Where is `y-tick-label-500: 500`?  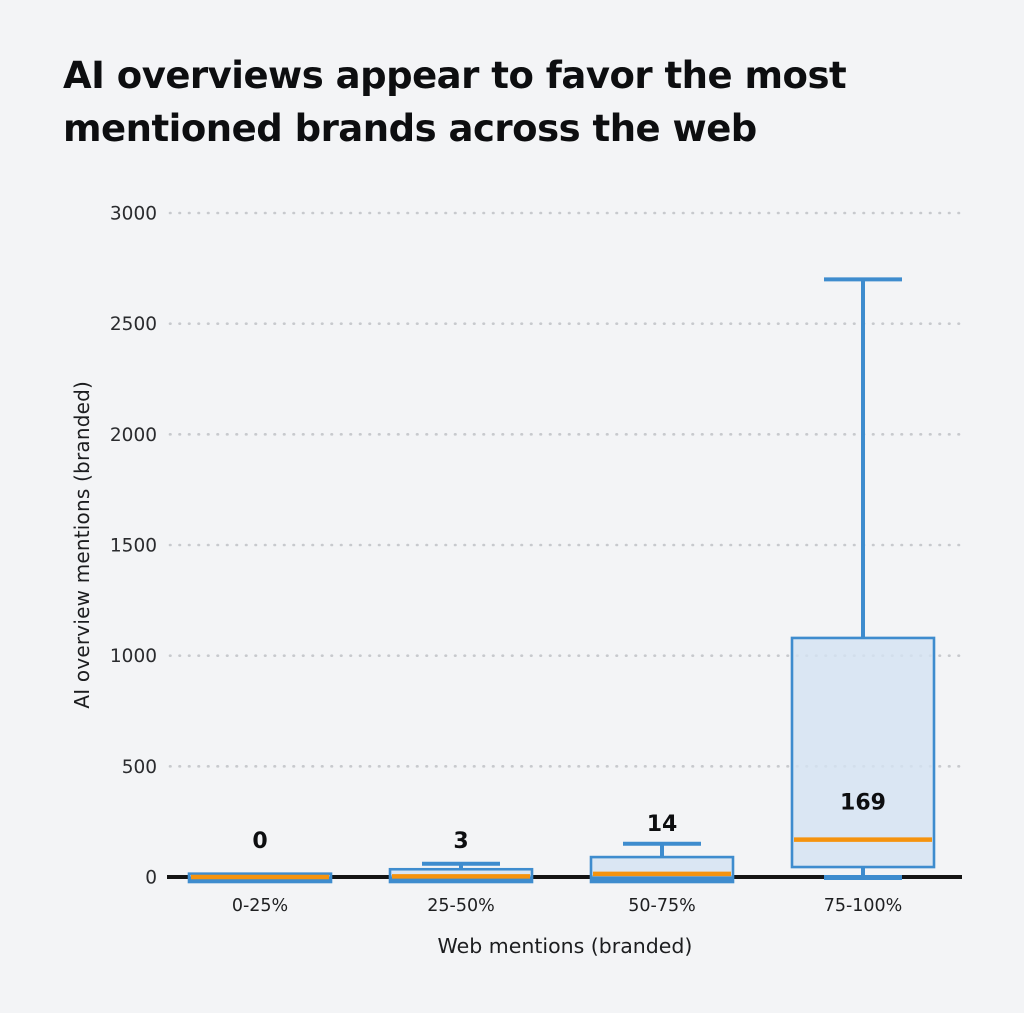 y-tick-label-500: 500 is located at coordinates (139, 767).